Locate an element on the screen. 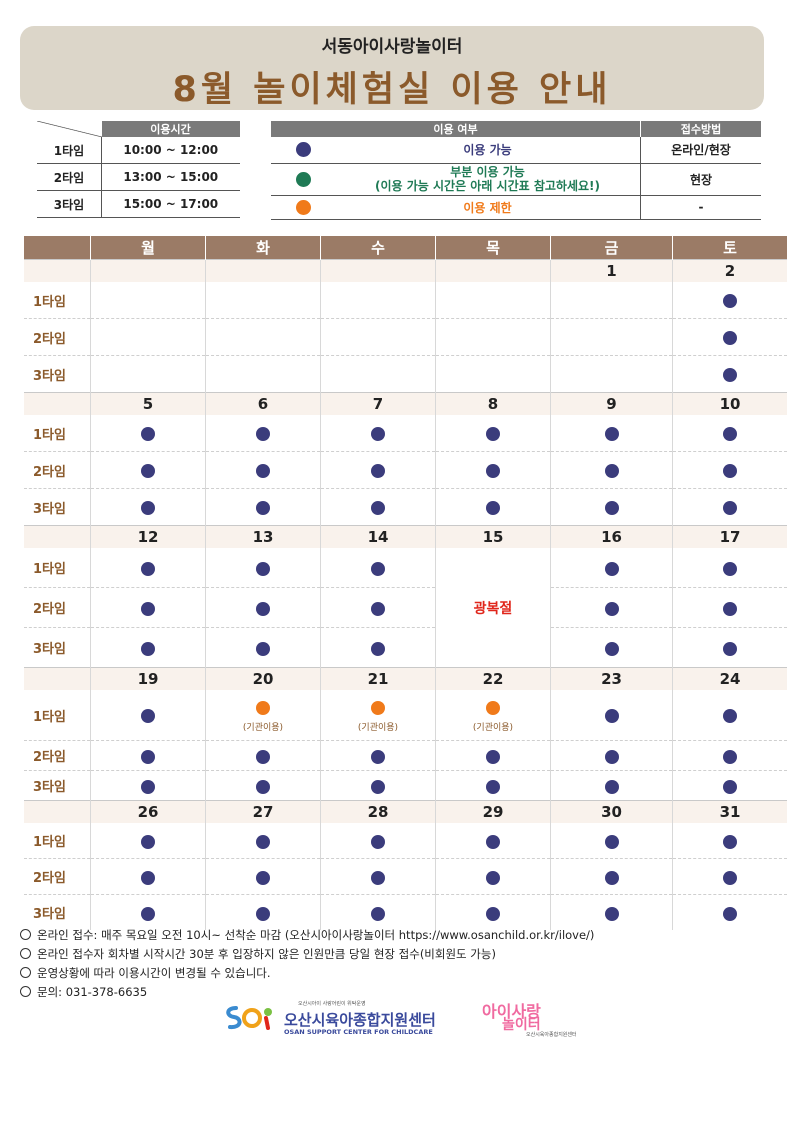 Image resolution: width=793 pixels, height=1123 pixels. slot-time: 15:00 ~ 17:00 is located at coordinates (170, 204).